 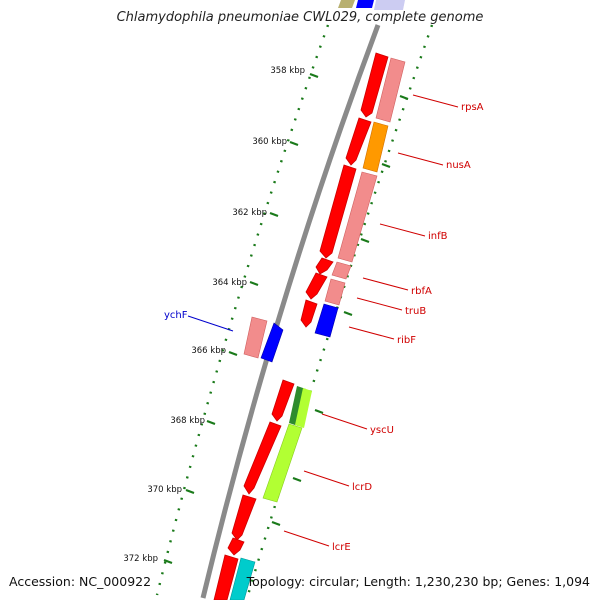 I want to click on gene-infB, so click(x=357, y=217).